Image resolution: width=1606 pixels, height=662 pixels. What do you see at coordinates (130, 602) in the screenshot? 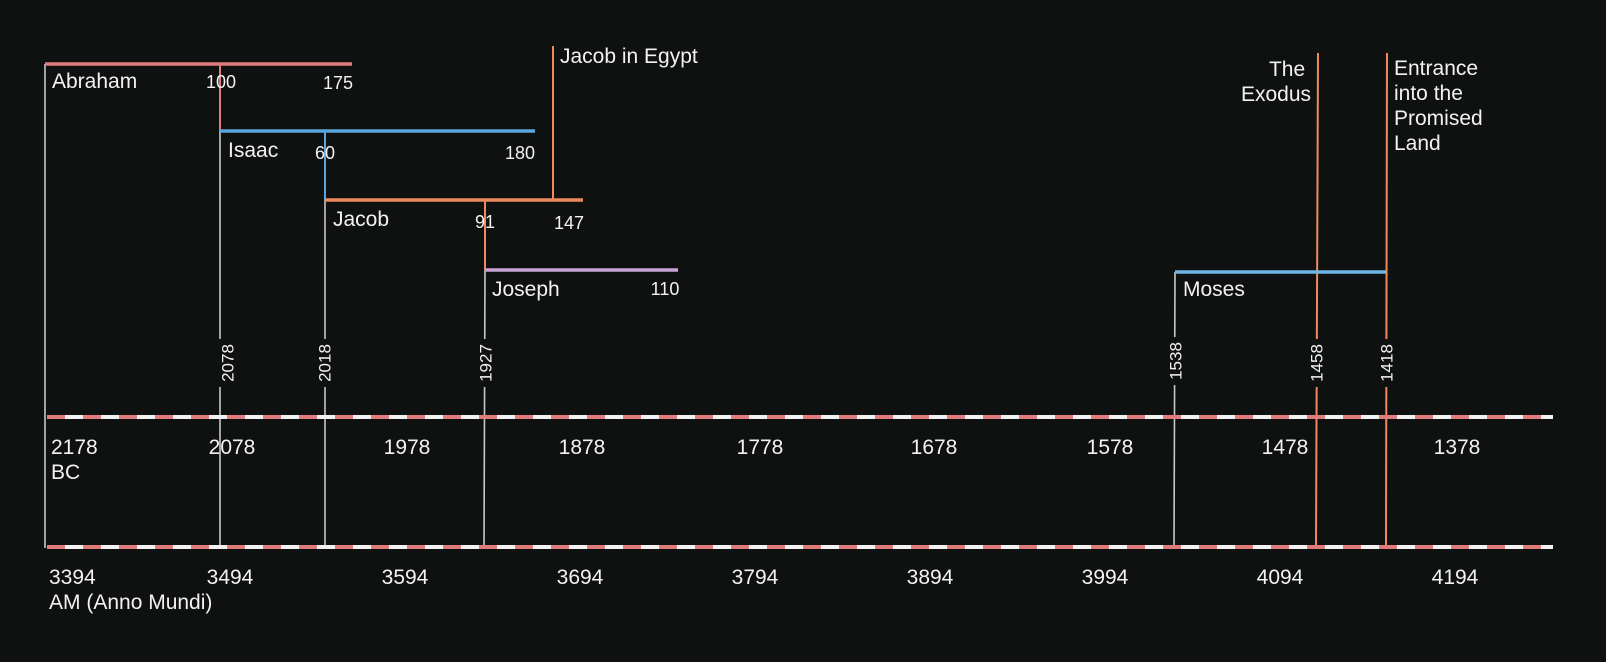
I see `am-axis-unit-label: AM (Anno Mundi)` at bounding box center [130, 602].